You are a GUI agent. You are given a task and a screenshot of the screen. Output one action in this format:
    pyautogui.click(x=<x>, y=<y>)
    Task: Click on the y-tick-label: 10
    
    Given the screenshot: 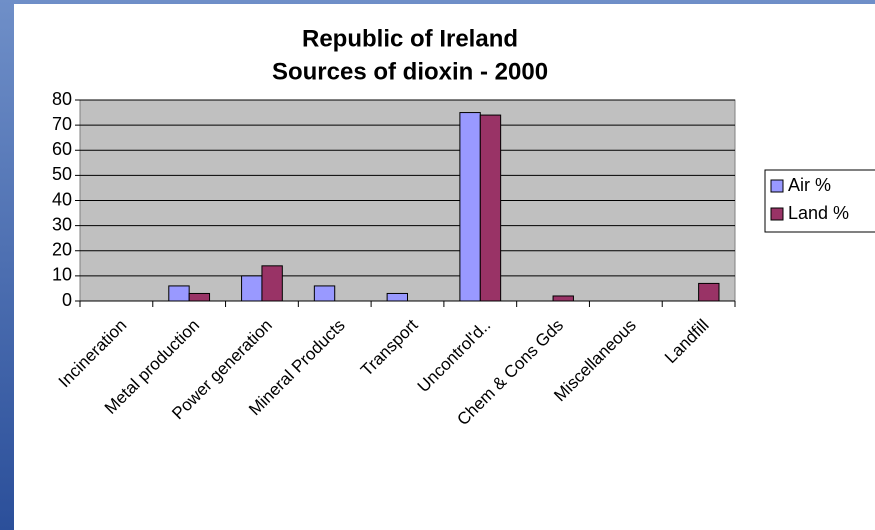 What is the action you would take?
    pyautogui.click(x=62, y=275)
    